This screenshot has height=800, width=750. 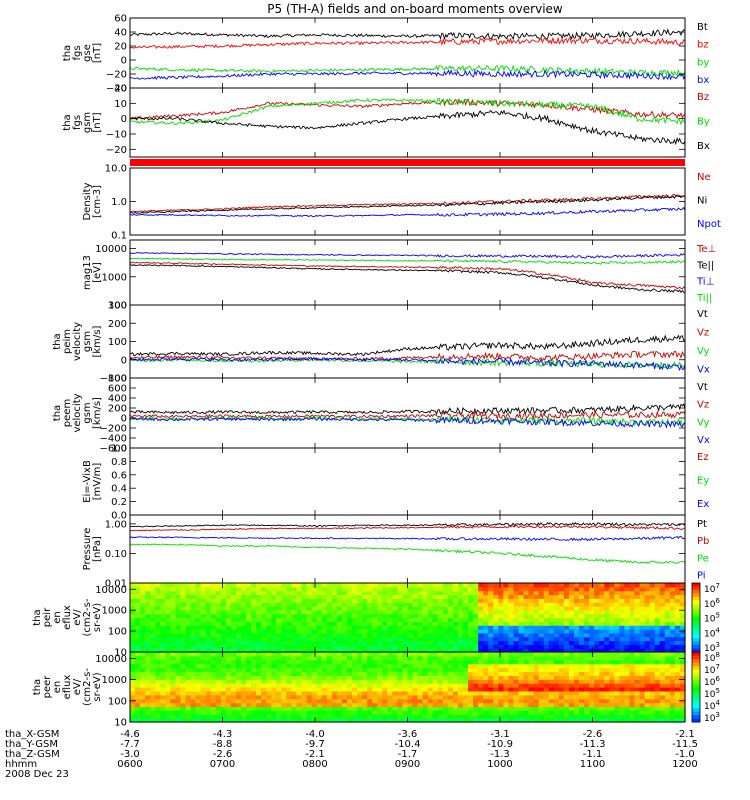 What do you see at coordinates (57, 617) in the screenshot?
I see `y-axis-label: en` at bounding box center [57, 617].